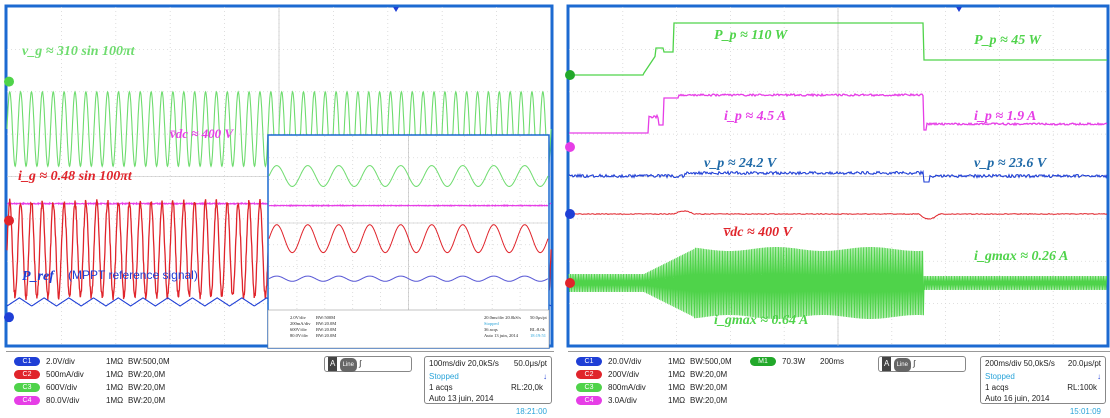 Image resolution: width=1110 pixels, height=418 pixels. Describe the element at coordinates (538, 335) in the screenshot. I see `svg-text: 18:19:51` at that location.